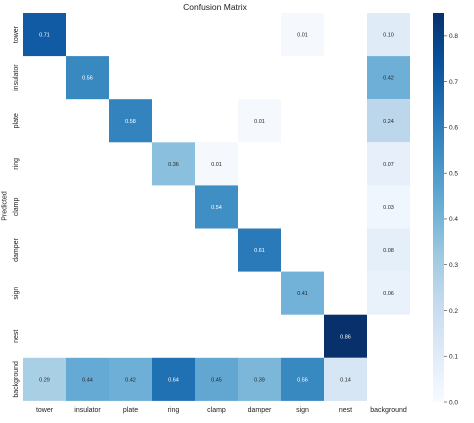  I want to click on colorbar-tick-label: 0.6, so click(453, 128).